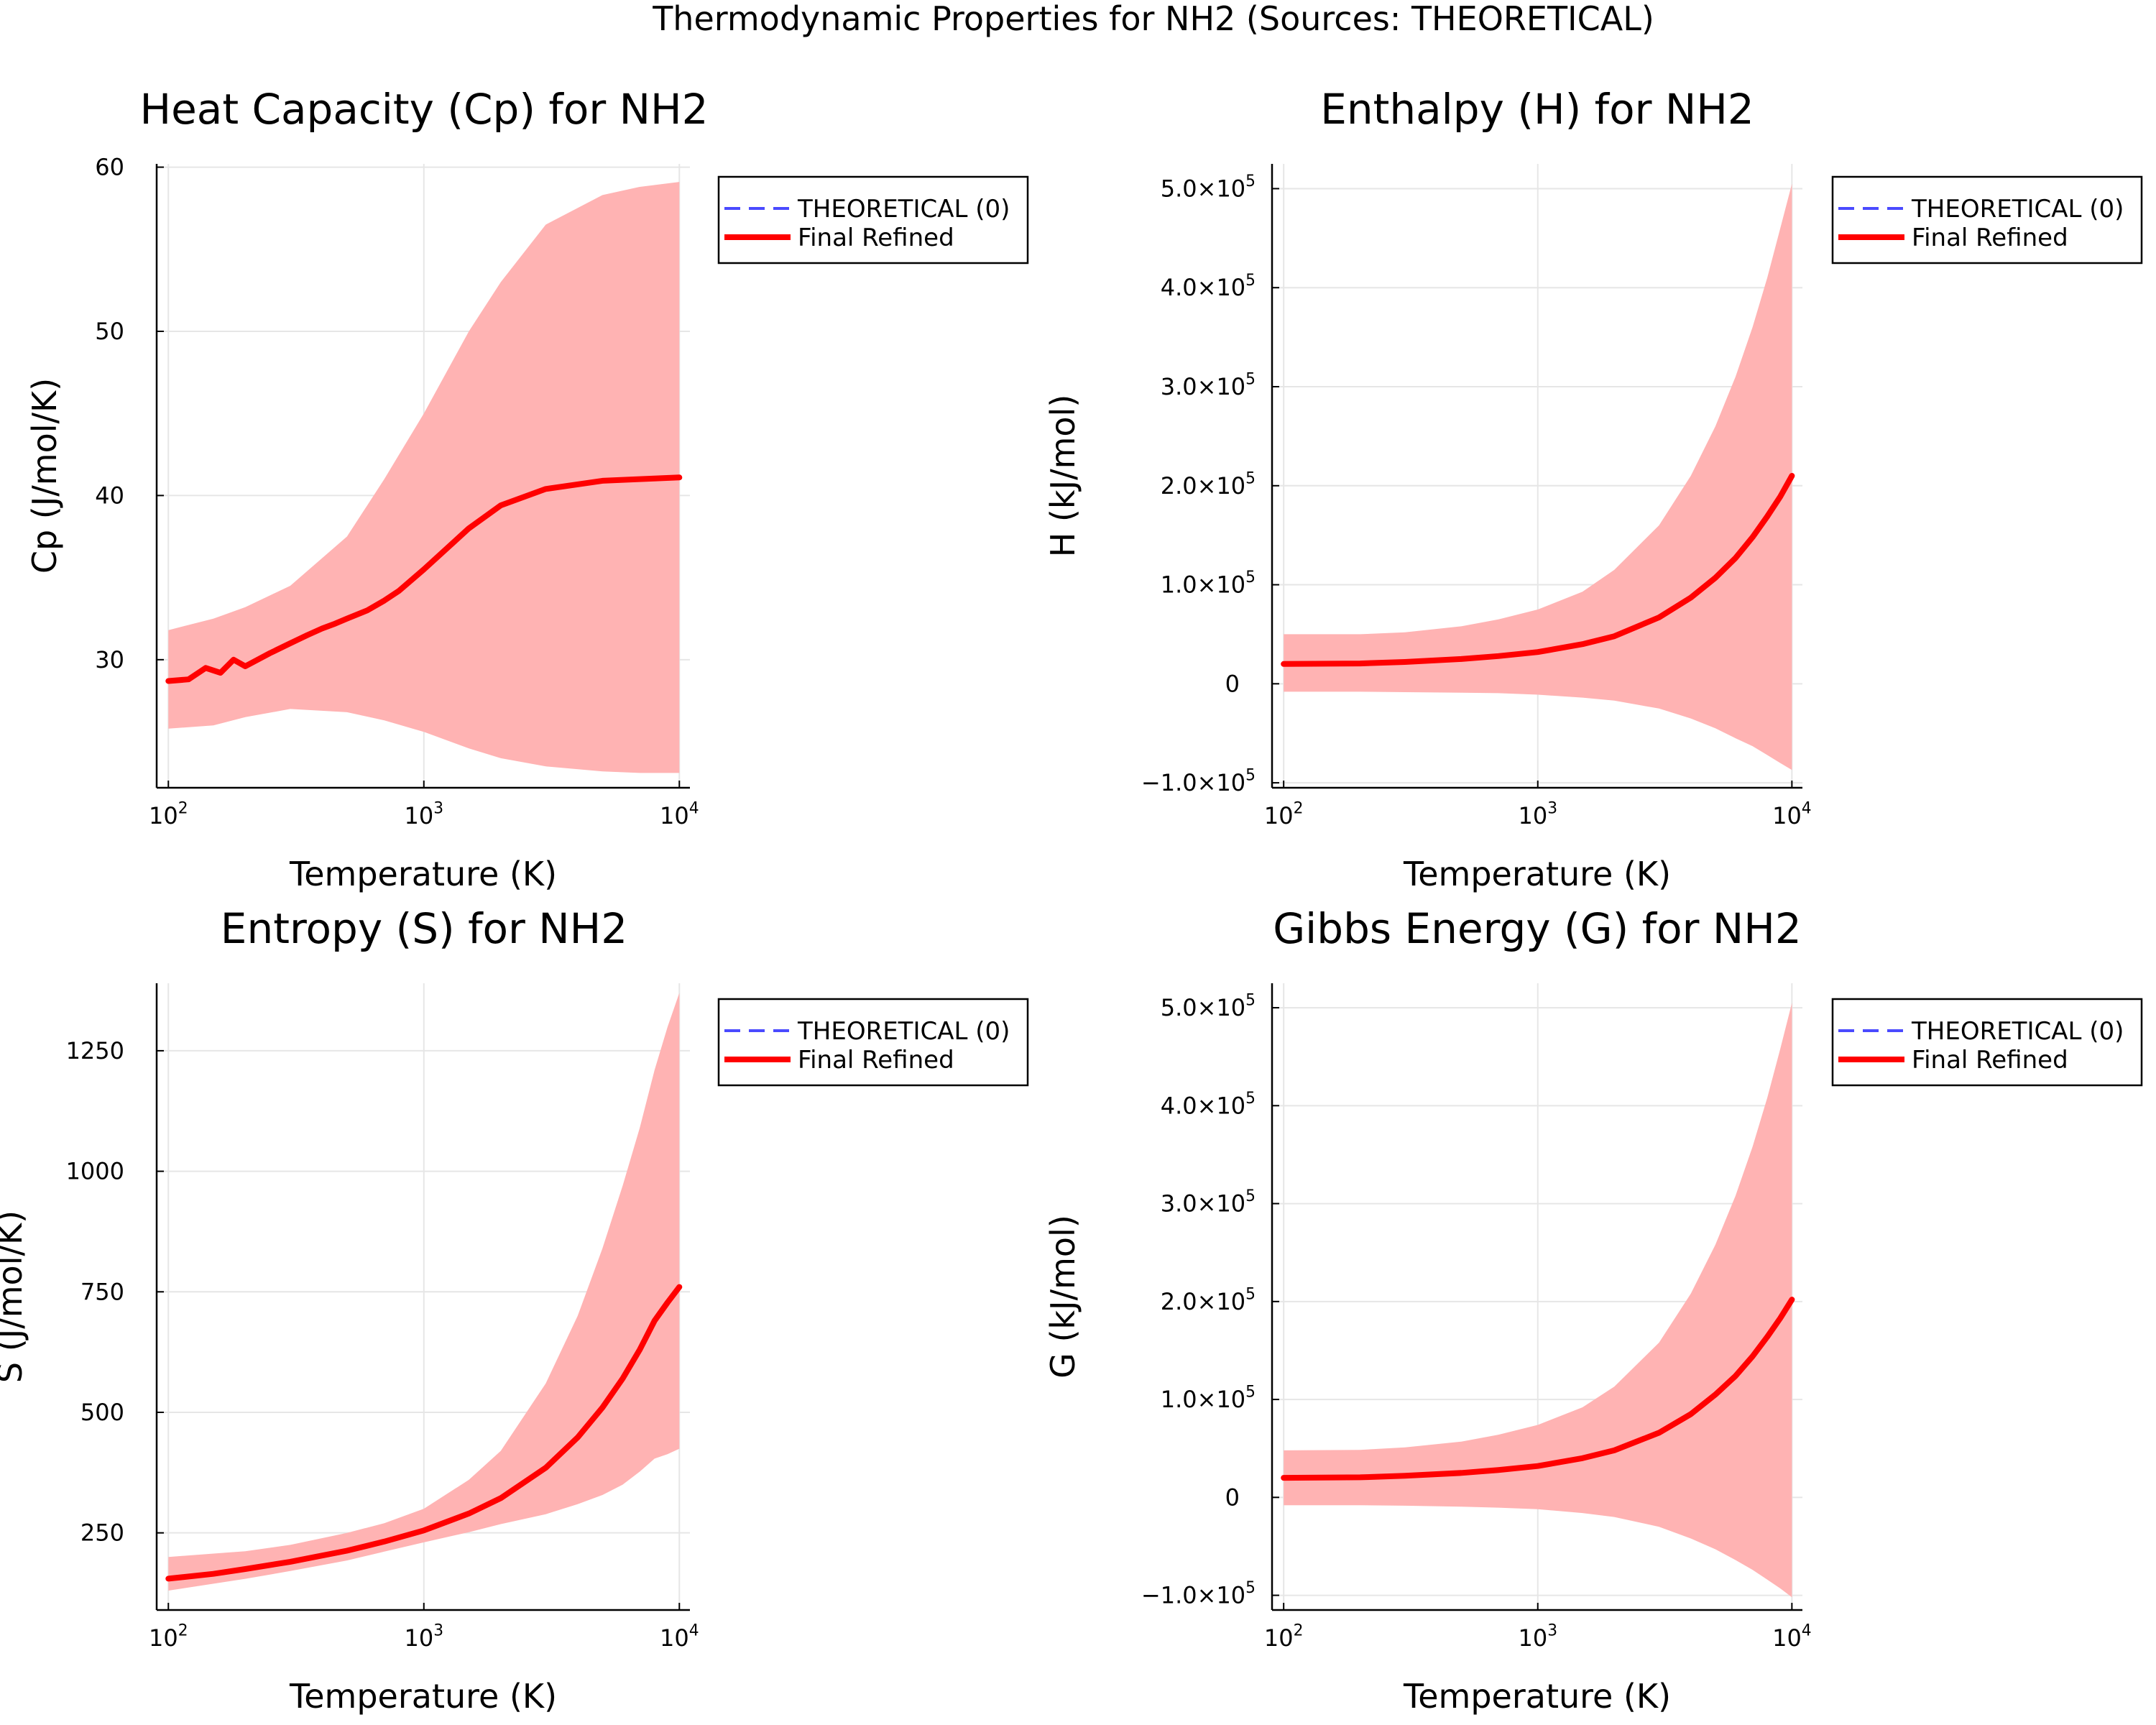 The height and width of the screenshot is (1725, 2156). What do you see at coordinates (102, 1291) in the screenshot?
I see `y-tick-label: 750` at bounding box center [102, 1291].